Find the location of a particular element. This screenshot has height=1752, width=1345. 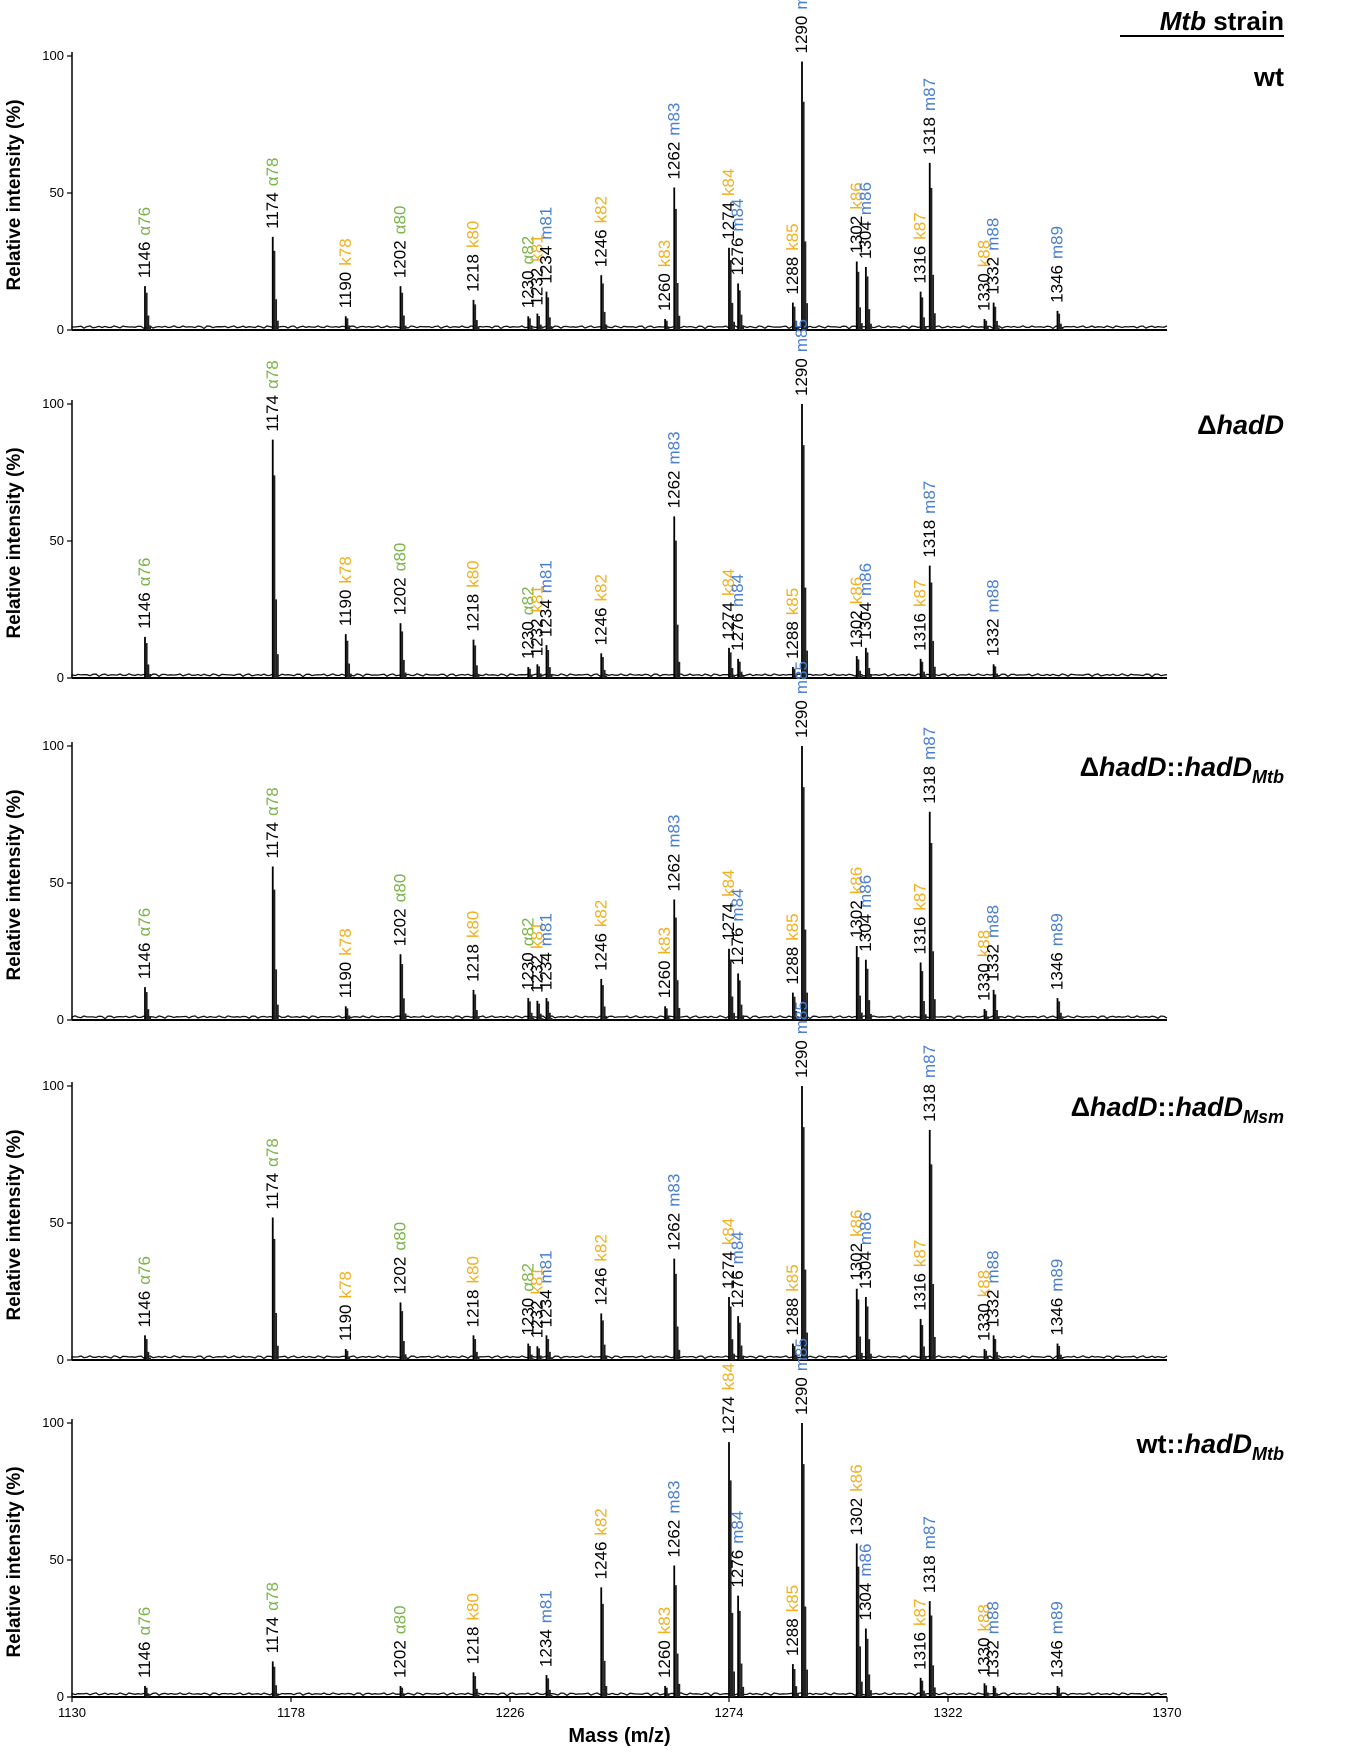

x-tick-label: 1130 is located at coordinates (72, 1712).